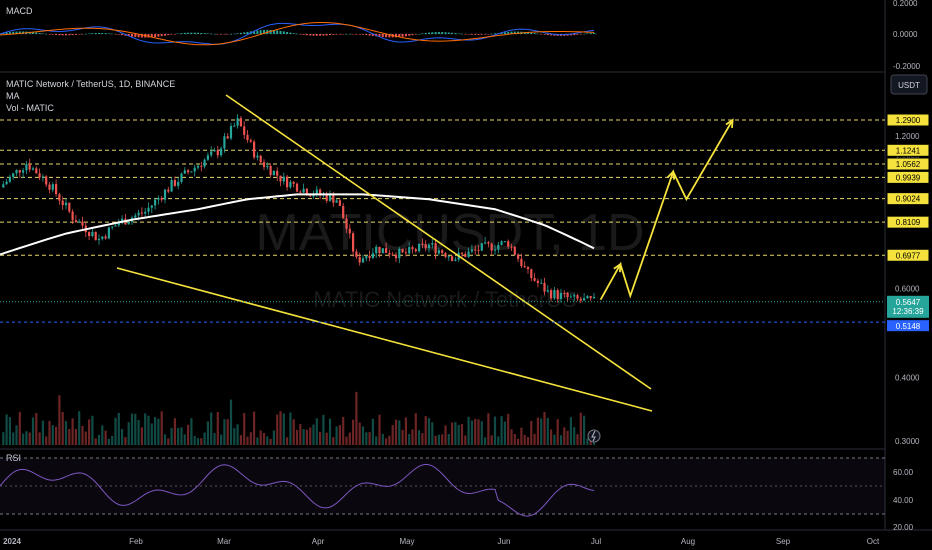  What do you see at coordinates (666, 210) in the screenshot?
I see `forecast-path` at bounding box center [666, 210].